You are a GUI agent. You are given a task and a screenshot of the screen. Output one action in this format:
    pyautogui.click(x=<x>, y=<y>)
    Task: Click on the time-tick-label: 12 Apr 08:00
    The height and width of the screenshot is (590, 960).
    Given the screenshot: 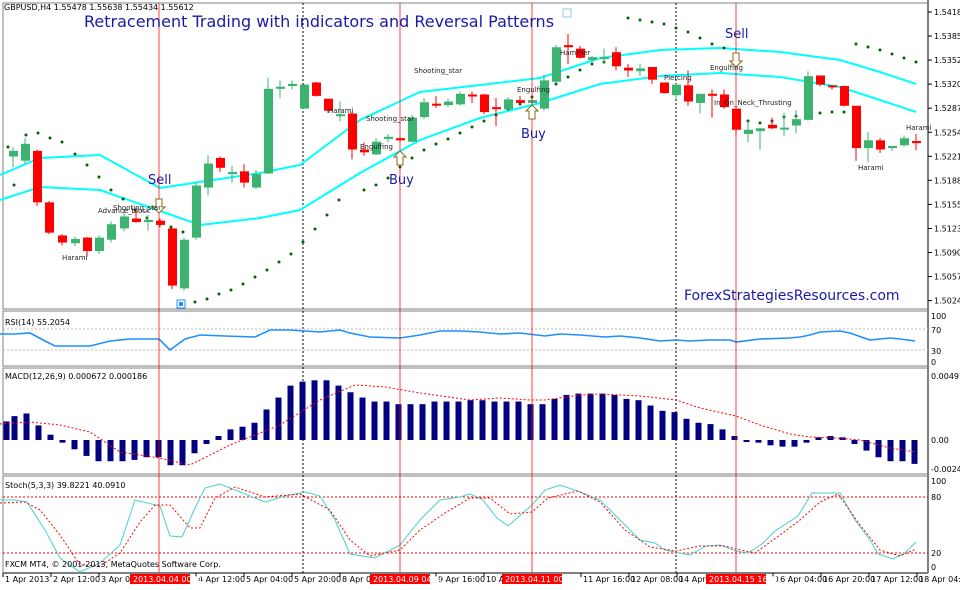 What is the action you would take?
    pyautogui.click(x=657, y=579)
    